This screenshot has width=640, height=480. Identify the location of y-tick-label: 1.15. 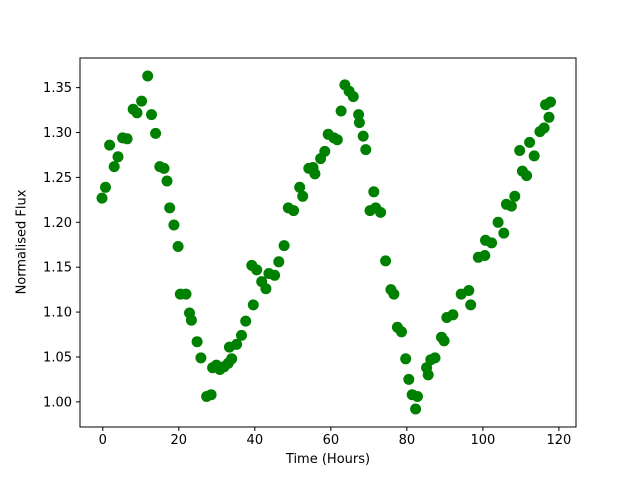
(57, 268).